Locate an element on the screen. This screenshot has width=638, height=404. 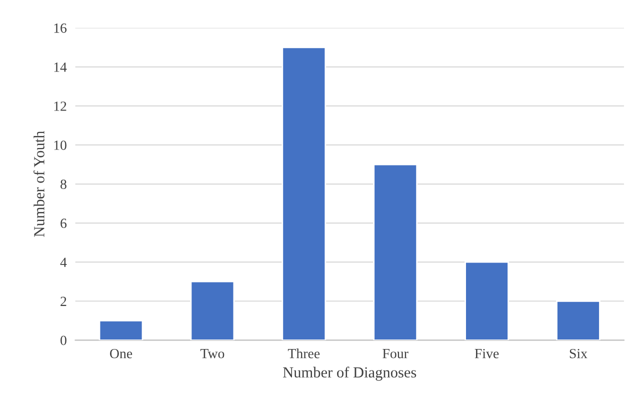
y-tick-label: 12 is located at coordinates (60, 106).